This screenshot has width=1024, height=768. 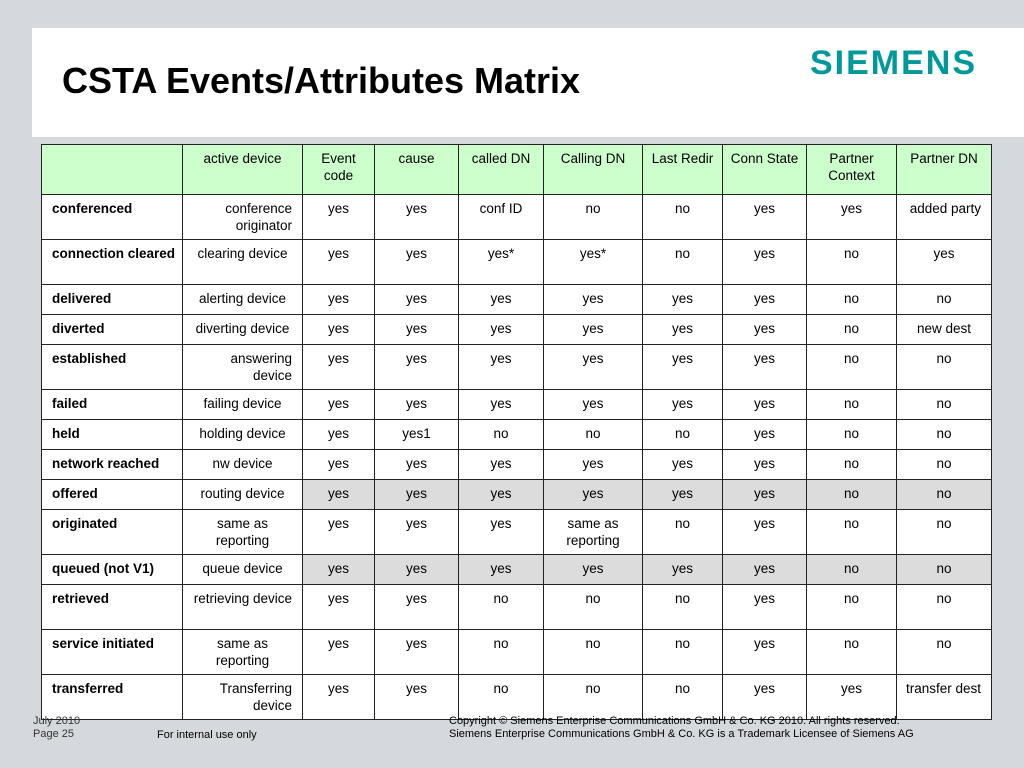 What do you see at coordinates (764, 169) in the screenshot?
I see `column-header: Conn State` at bounding box center [764, 169].